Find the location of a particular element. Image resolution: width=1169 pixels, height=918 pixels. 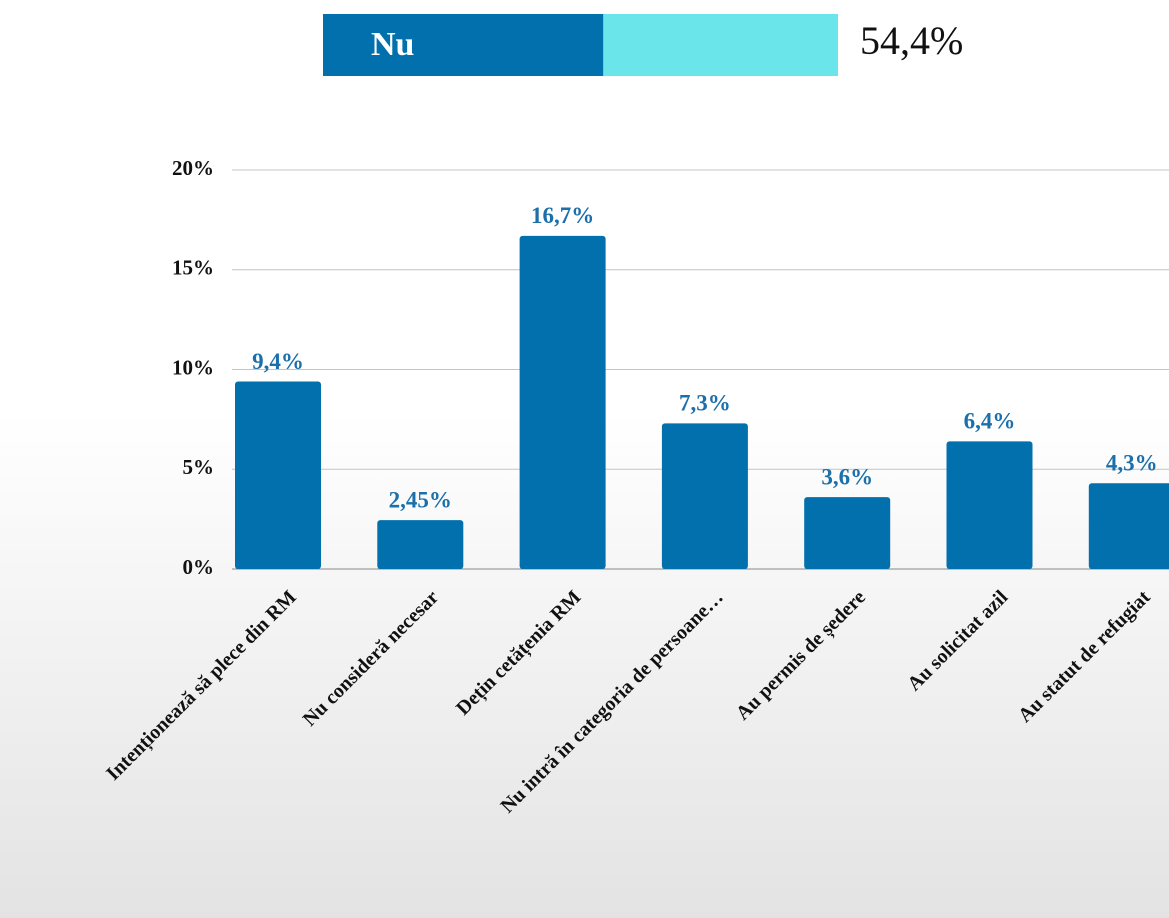

value-label: 16,7% is located at coordinates (562, 215).